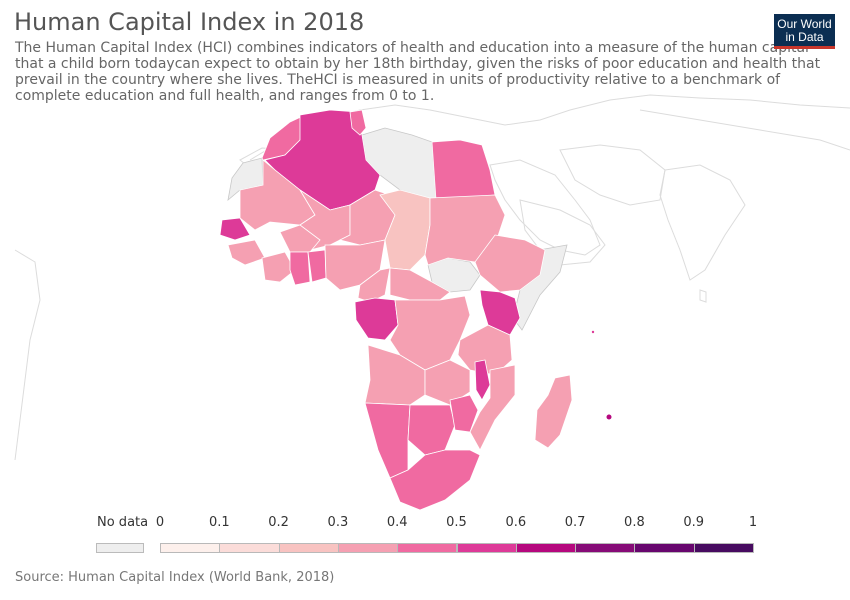  Describe the element at coordinates (744, 130) in the screenshot. I see `asia-outline` at that location.